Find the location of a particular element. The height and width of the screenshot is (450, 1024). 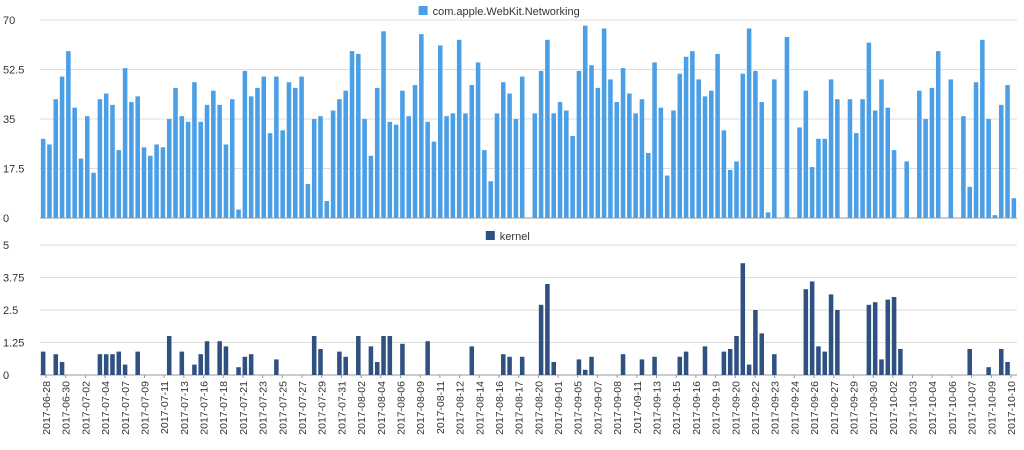

y-tick-label: 3.75 is located at coordinates (13, 279).